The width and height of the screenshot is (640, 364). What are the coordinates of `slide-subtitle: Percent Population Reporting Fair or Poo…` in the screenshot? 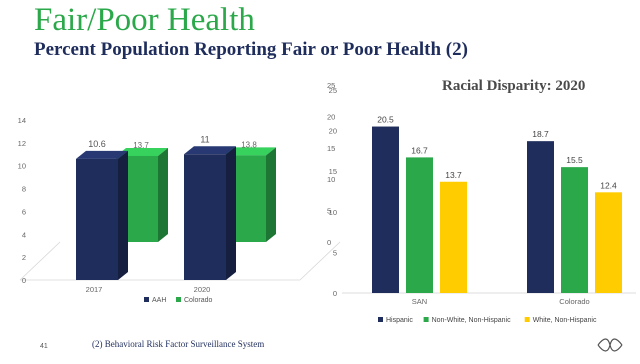 It's located at (251, 49).